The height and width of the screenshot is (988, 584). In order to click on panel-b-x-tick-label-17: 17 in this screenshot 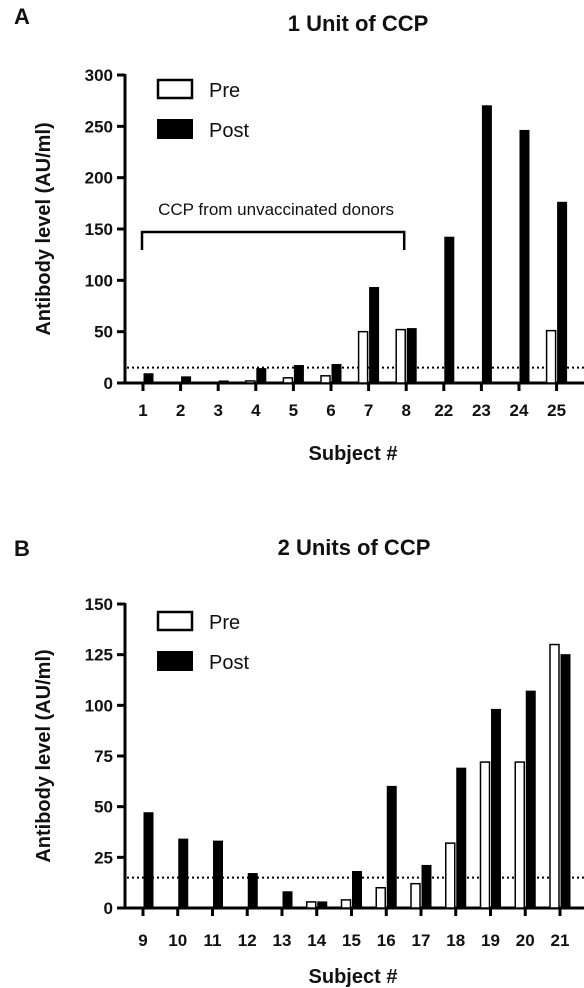, I will do `click(421, 940)`.